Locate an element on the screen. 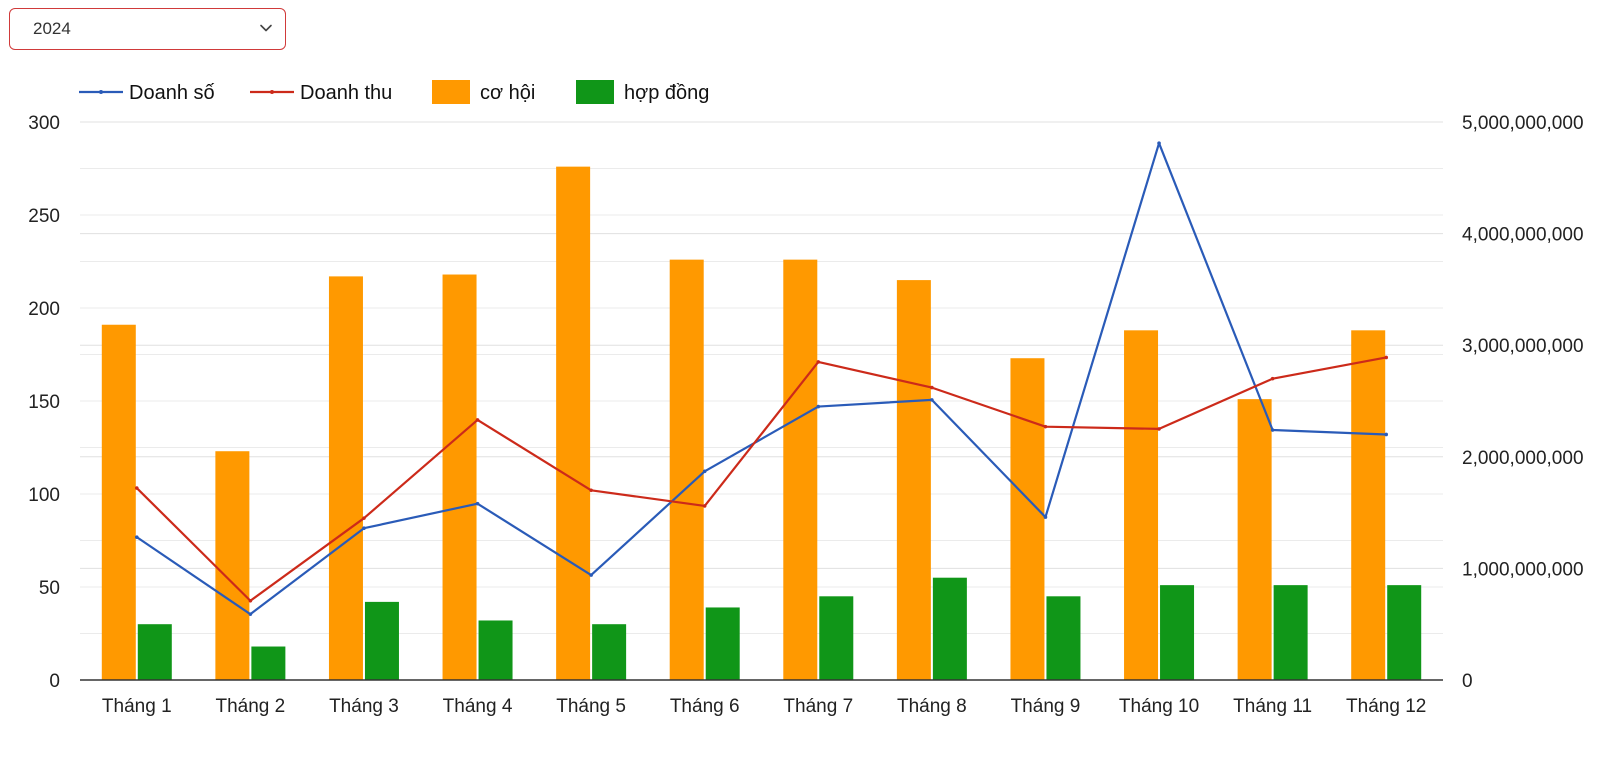  point-Doanh-số-12 is located at coordinates (1386, 435).